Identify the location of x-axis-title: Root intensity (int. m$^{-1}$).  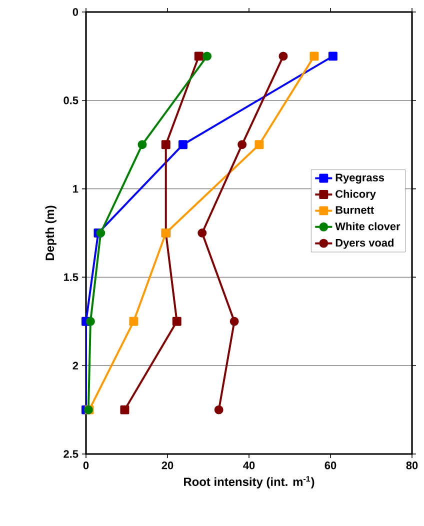
(249, 482).